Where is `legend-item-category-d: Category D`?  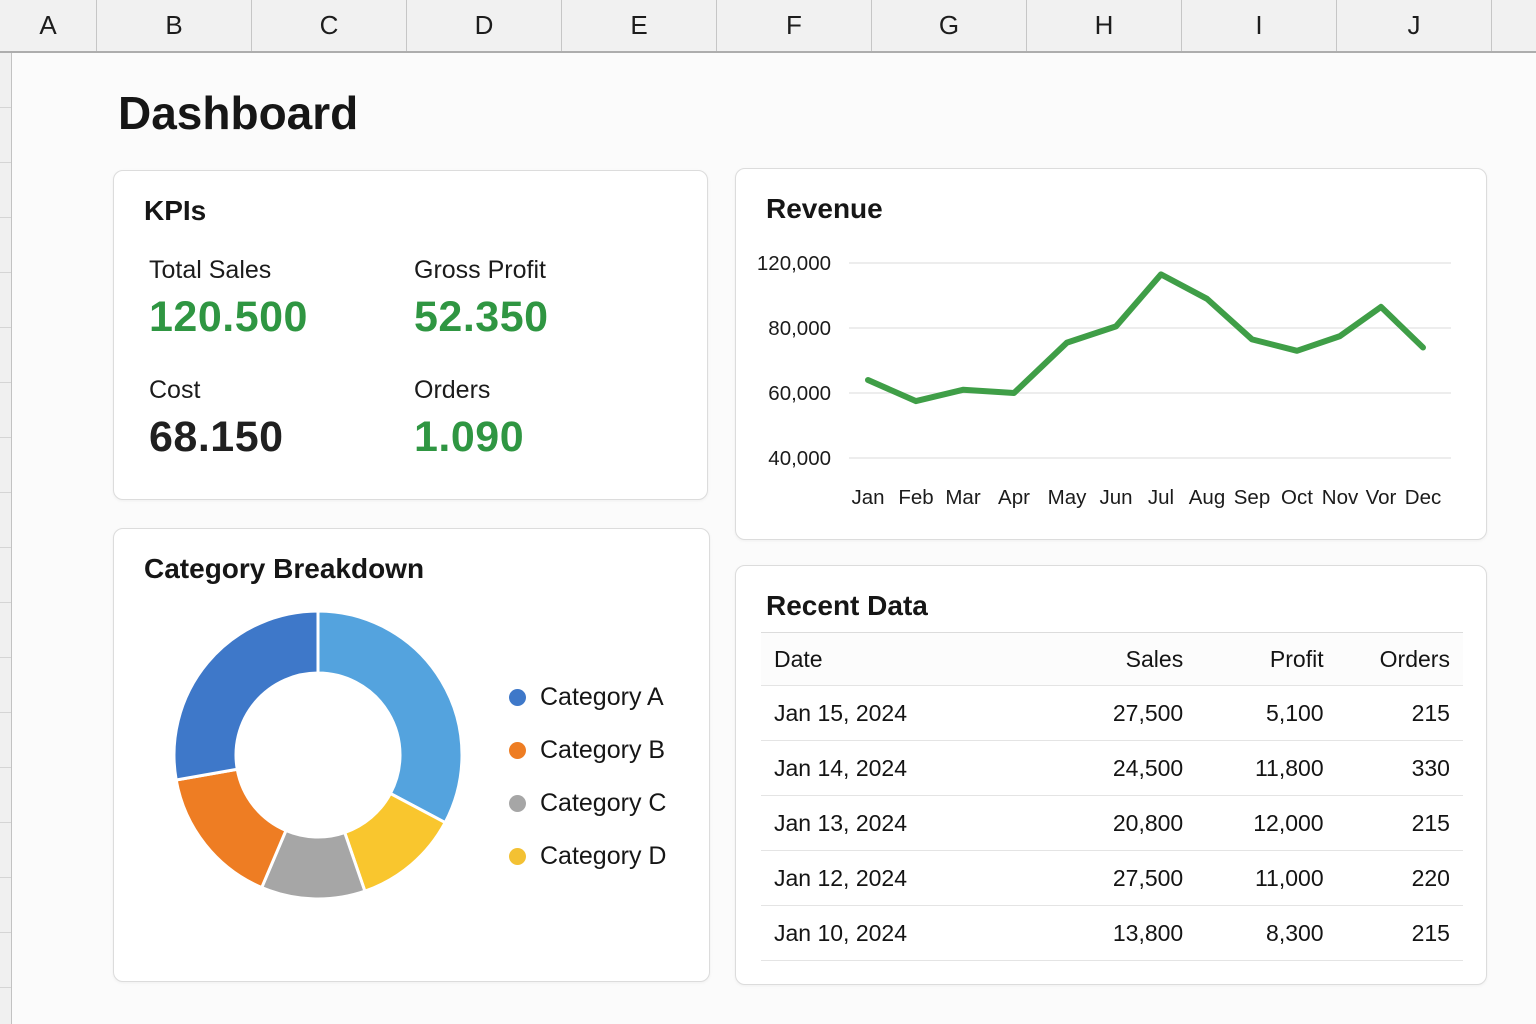 legend-item-category-d: Category D is located at coordinates (588, 856).